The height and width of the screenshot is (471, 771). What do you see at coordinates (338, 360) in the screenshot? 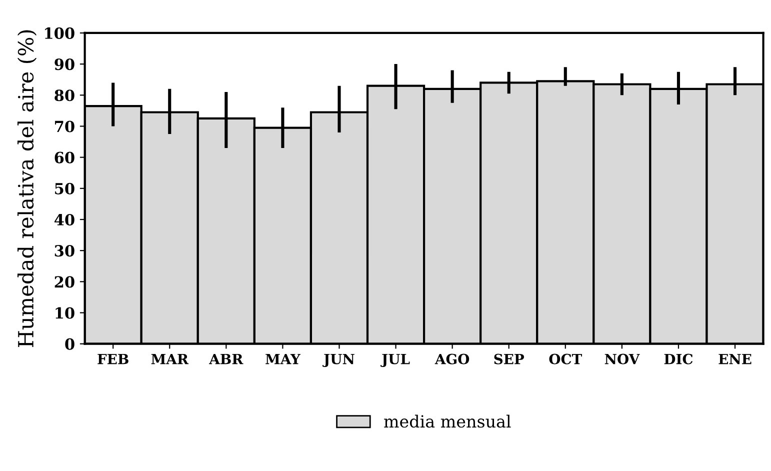
I see `x-tick-label: JUN` at bounding box center [338, 360].